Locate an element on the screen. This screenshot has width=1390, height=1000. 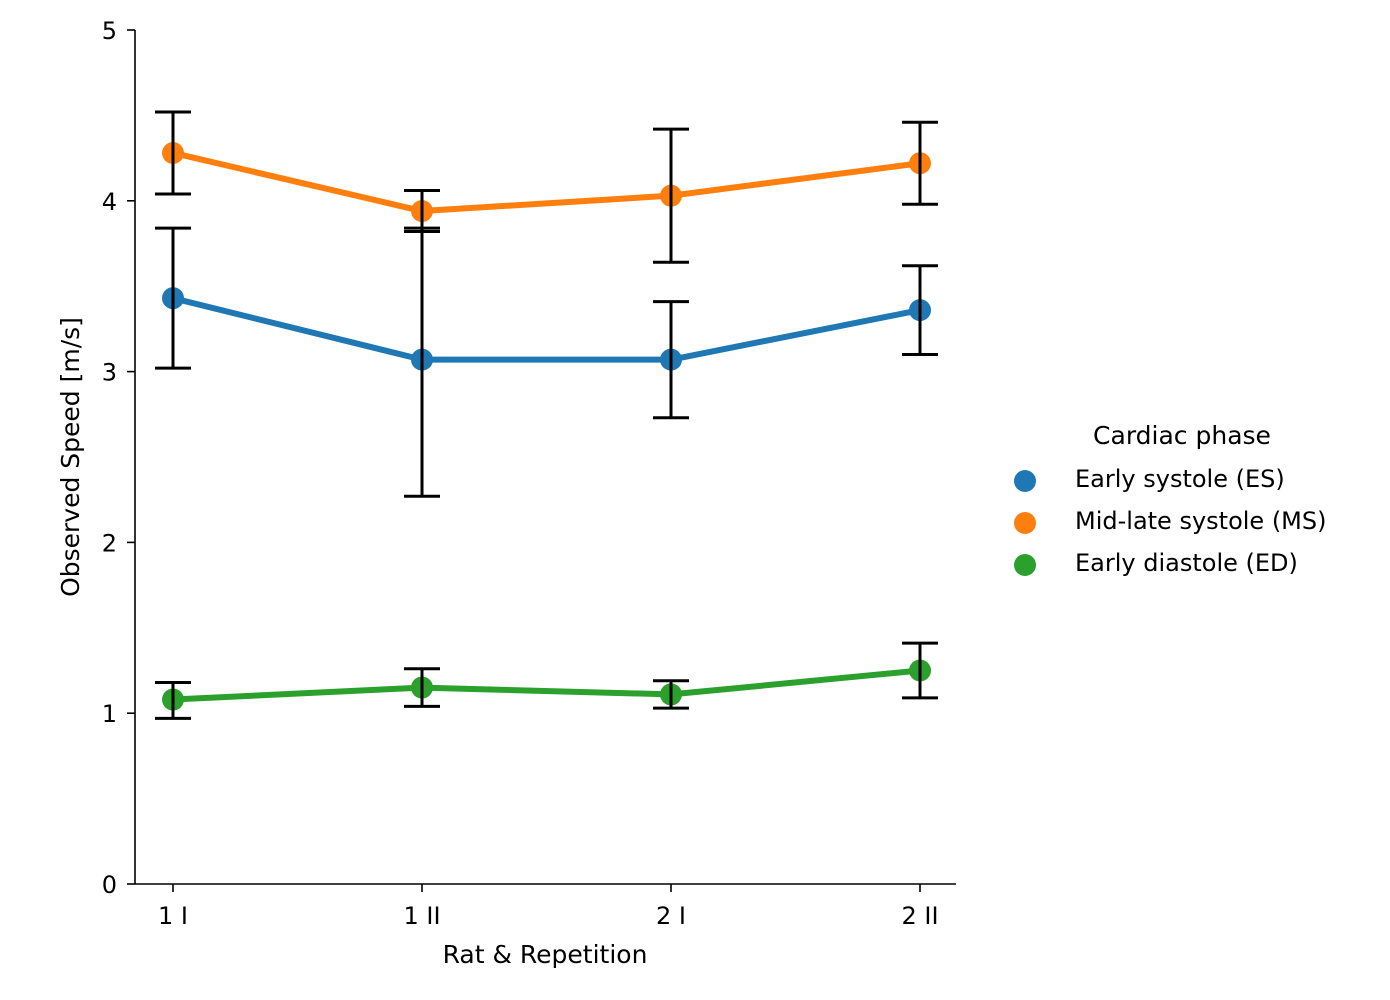
y-axis-label: Observed Speed [m/s] is located at coordinates (70, 457).